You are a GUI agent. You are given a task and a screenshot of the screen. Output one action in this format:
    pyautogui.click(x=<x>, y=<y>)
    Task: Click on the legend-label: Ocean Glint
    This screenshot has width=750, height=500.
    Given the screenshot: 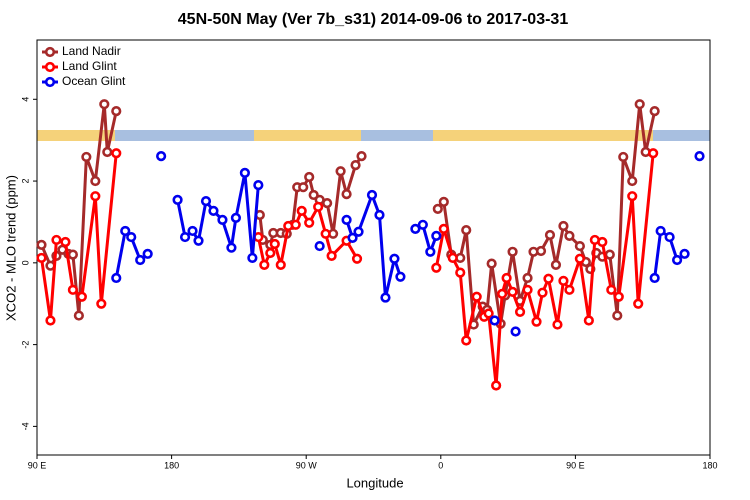 What is the action you would take?
    pyautogui.click(x=94, y=81)
    